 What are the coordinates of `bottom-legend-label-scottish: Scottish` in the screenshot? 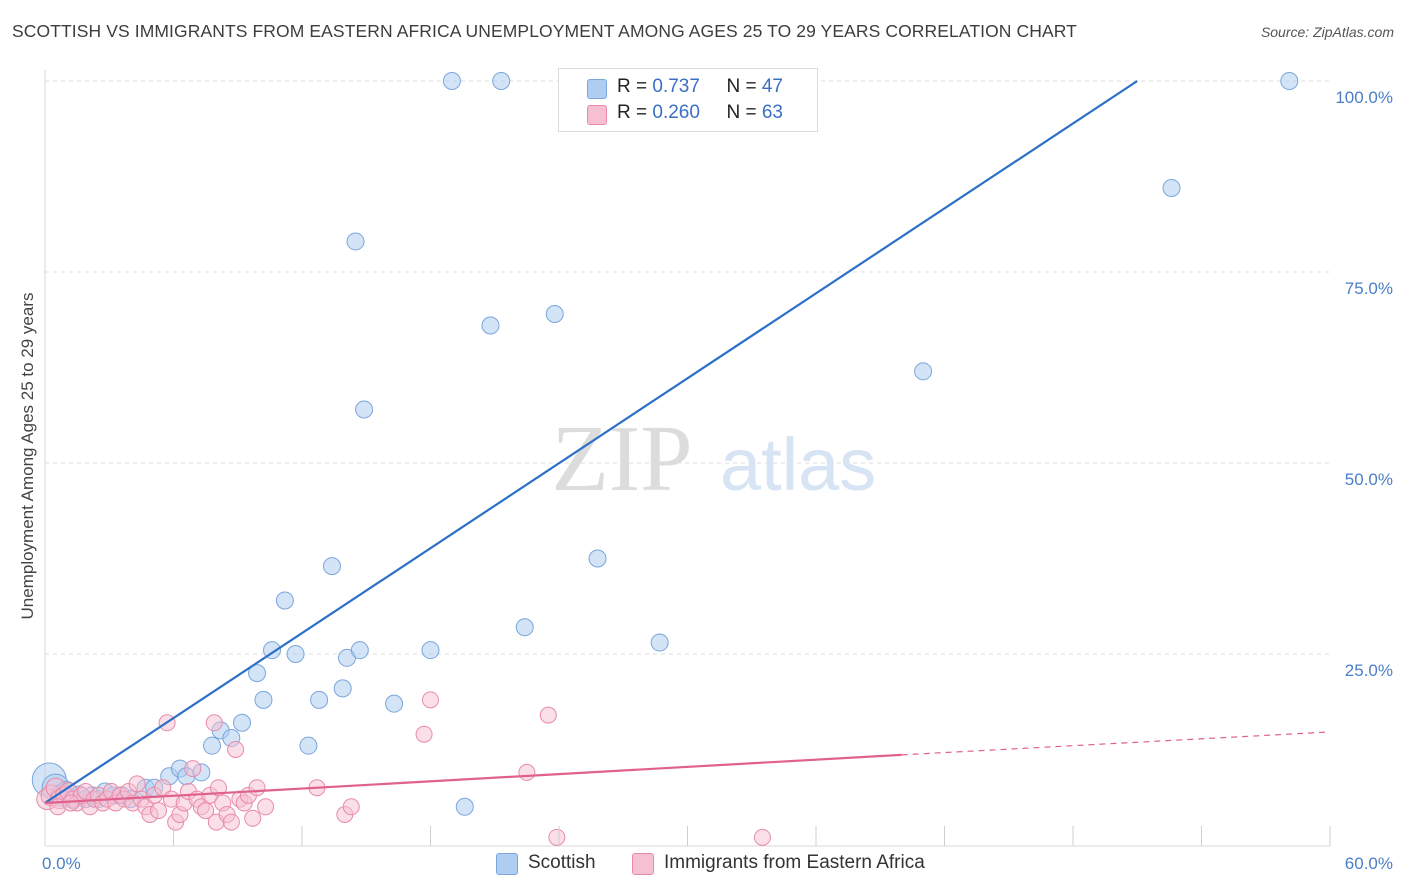 It's located at (562, 862).